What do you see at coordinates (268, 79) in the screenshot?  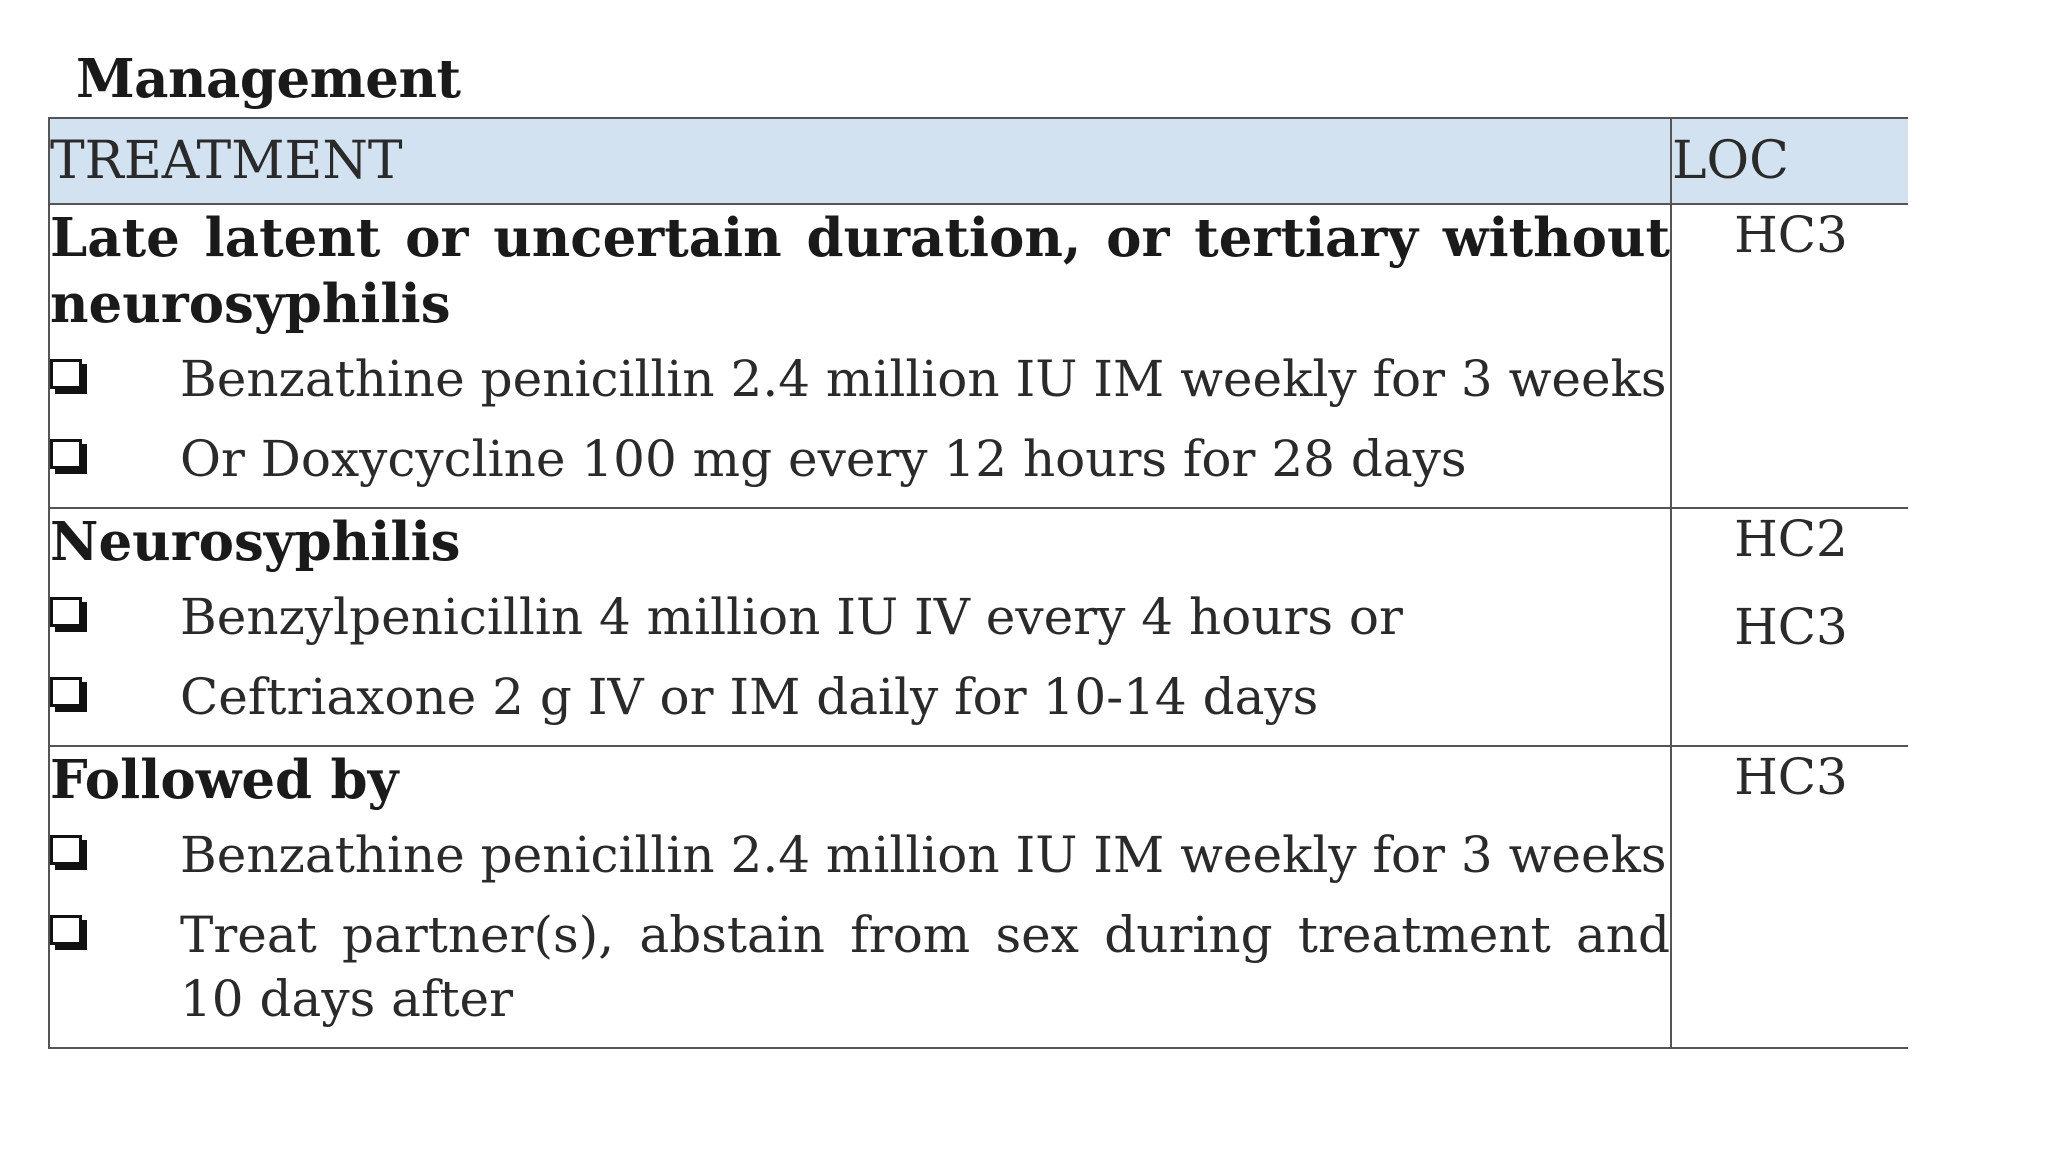 I see `section-heading: Management` at bounding box center [268, 79].